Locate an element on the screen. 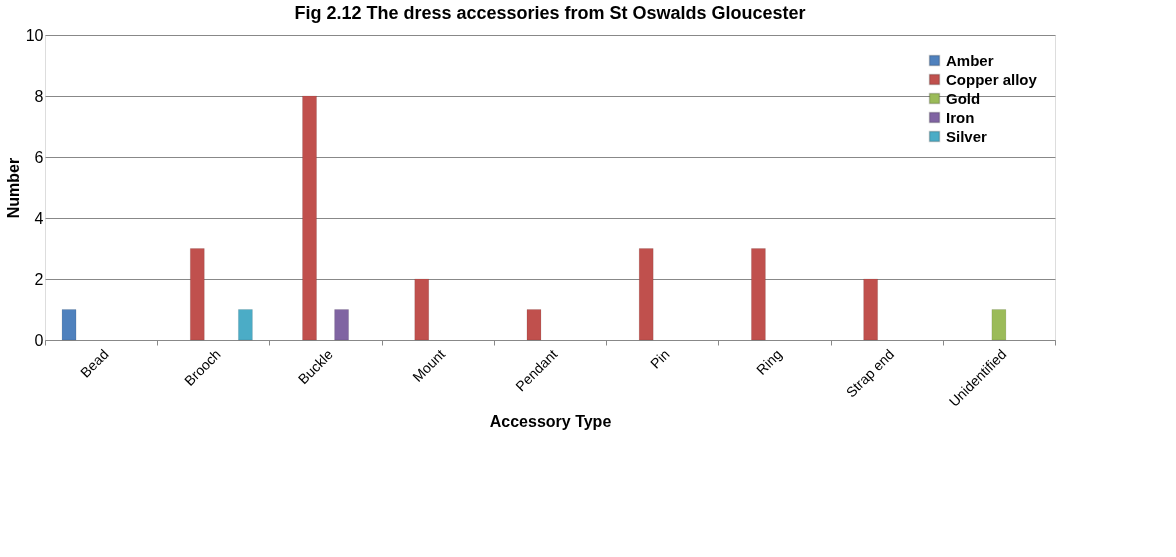  legend-label: Iron is located at coordinates (960, 117).